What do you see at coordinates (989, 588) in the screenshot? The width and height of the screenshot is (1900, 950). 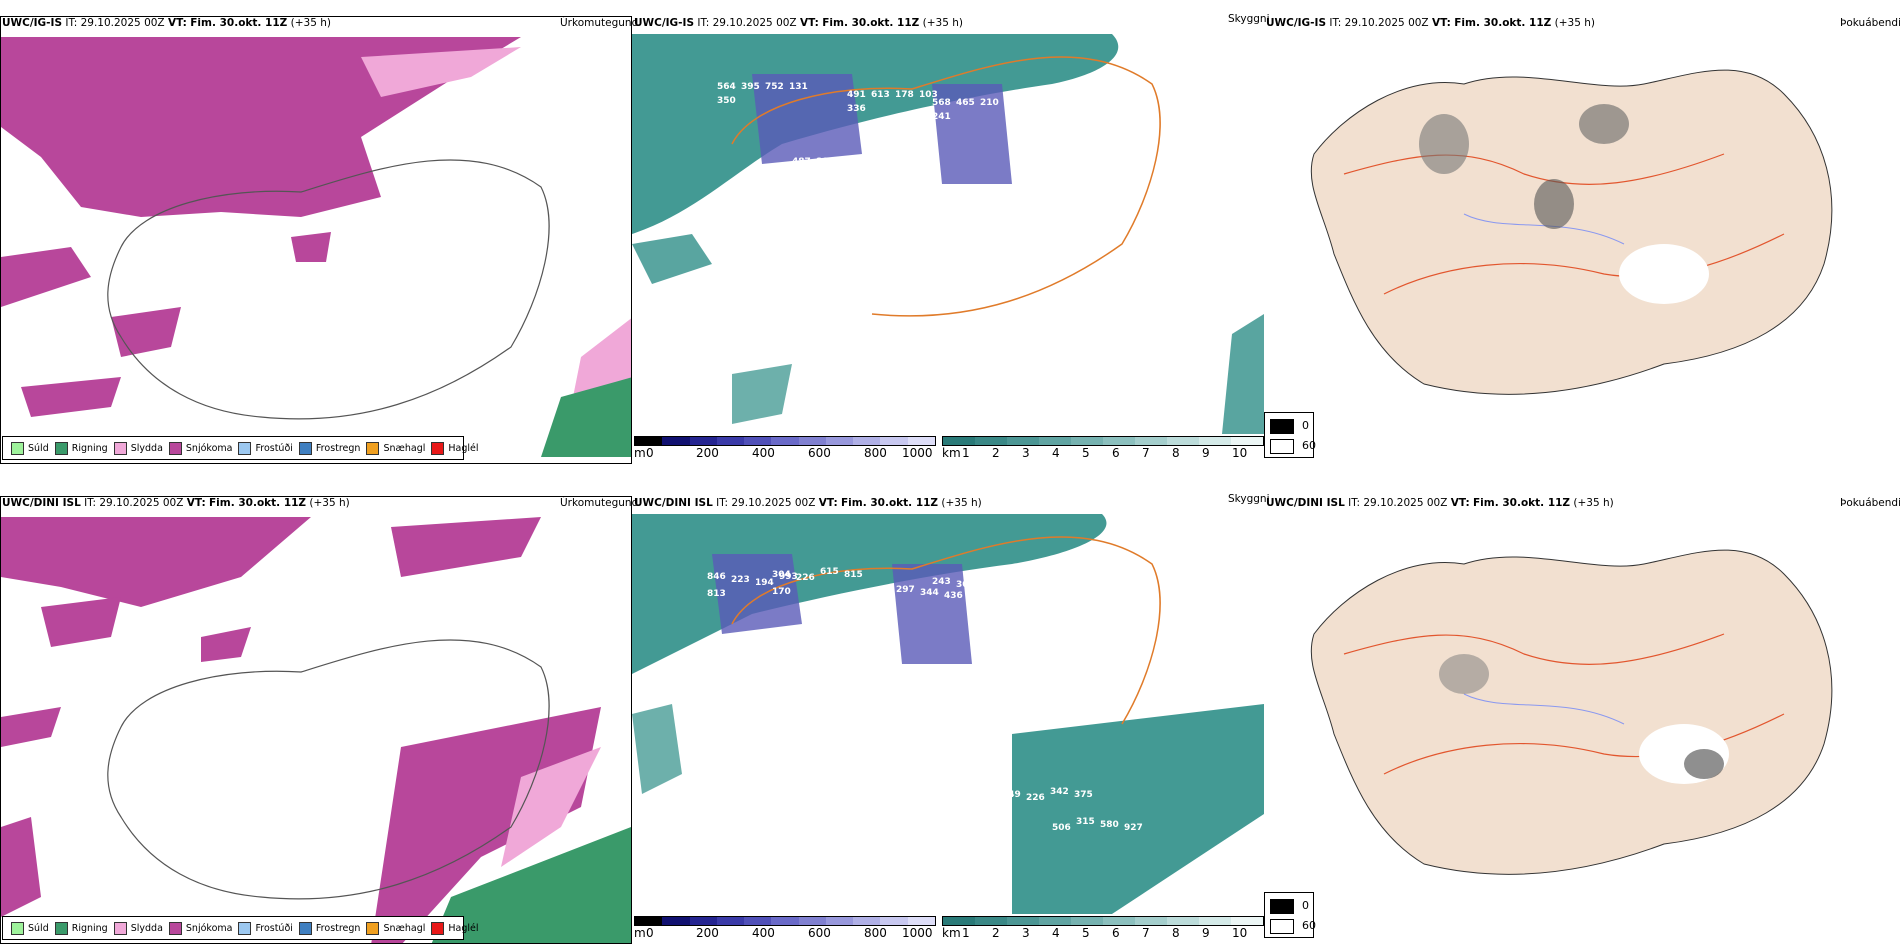 I see `precip-number-label: 138` at bounding box center [989, 588].